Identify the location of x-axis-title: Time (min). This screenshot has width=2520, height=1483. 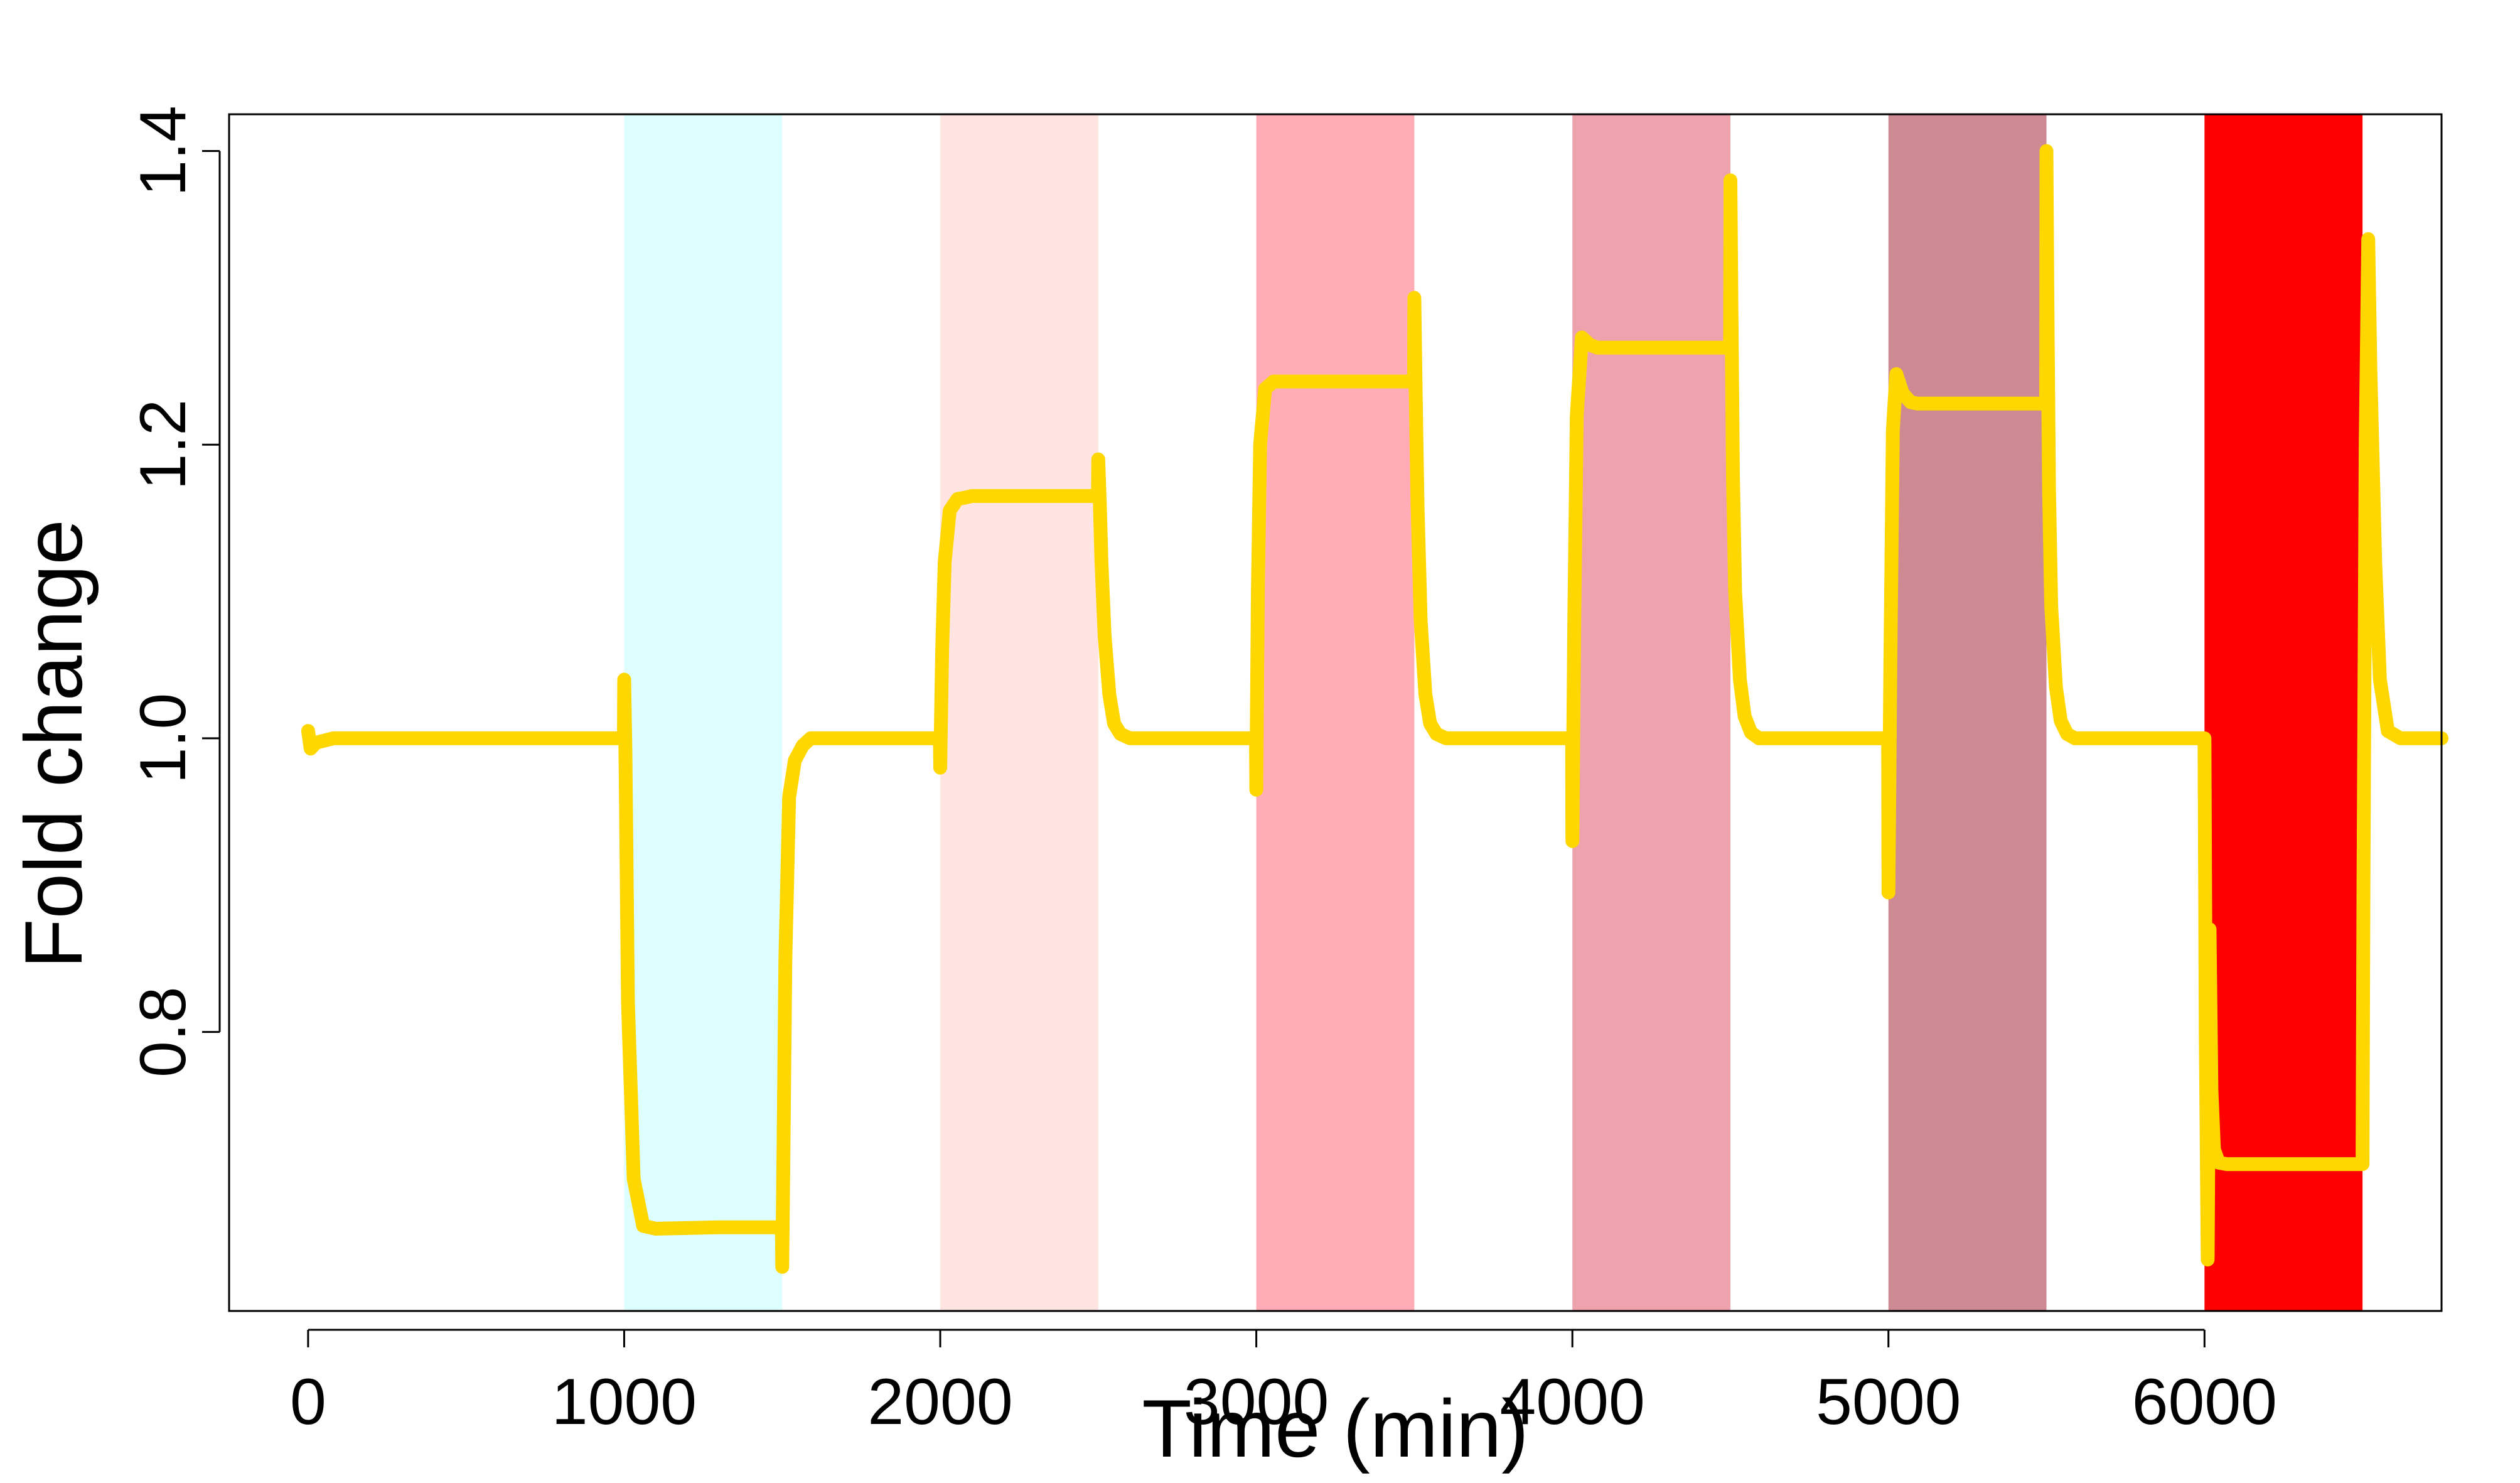
(1335, 1428).